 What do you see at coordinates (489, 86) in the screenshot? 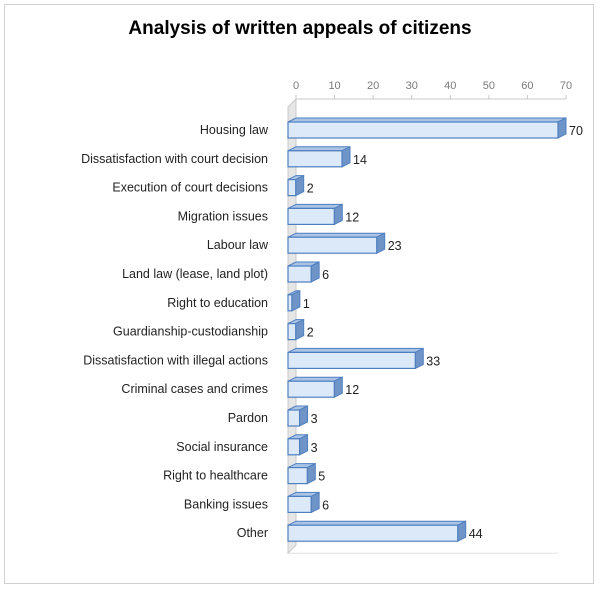
I see `x-tick-label: 50` at bounding box center [489, 86].